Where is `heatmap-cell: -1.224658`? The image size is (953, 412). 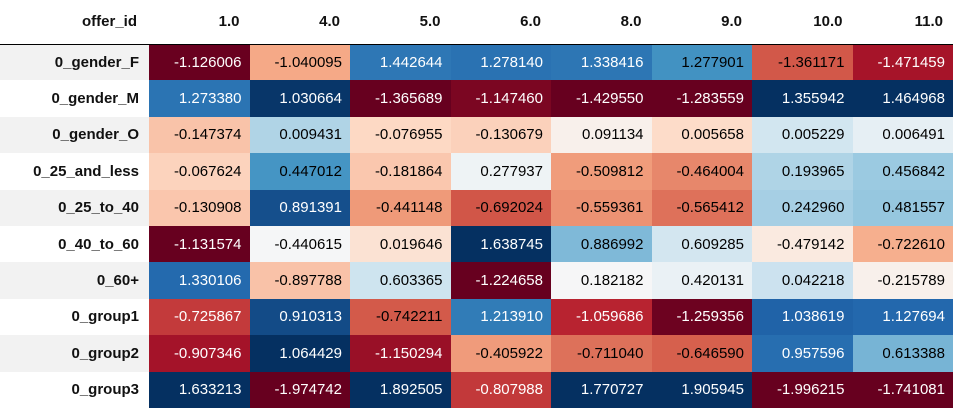
heatmap-cell: -1.224658 is located at coordinates (500, 280).